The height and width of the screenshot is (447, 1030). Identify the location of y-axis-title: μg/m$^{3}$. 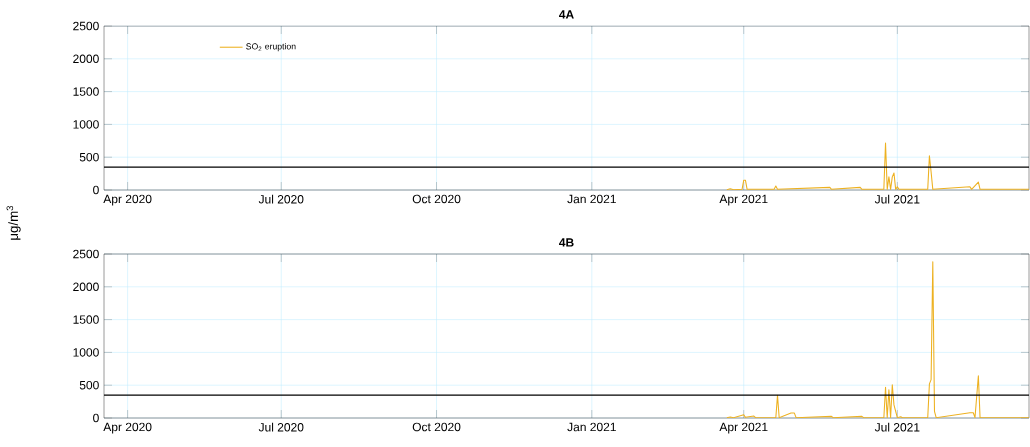
(13, 223).